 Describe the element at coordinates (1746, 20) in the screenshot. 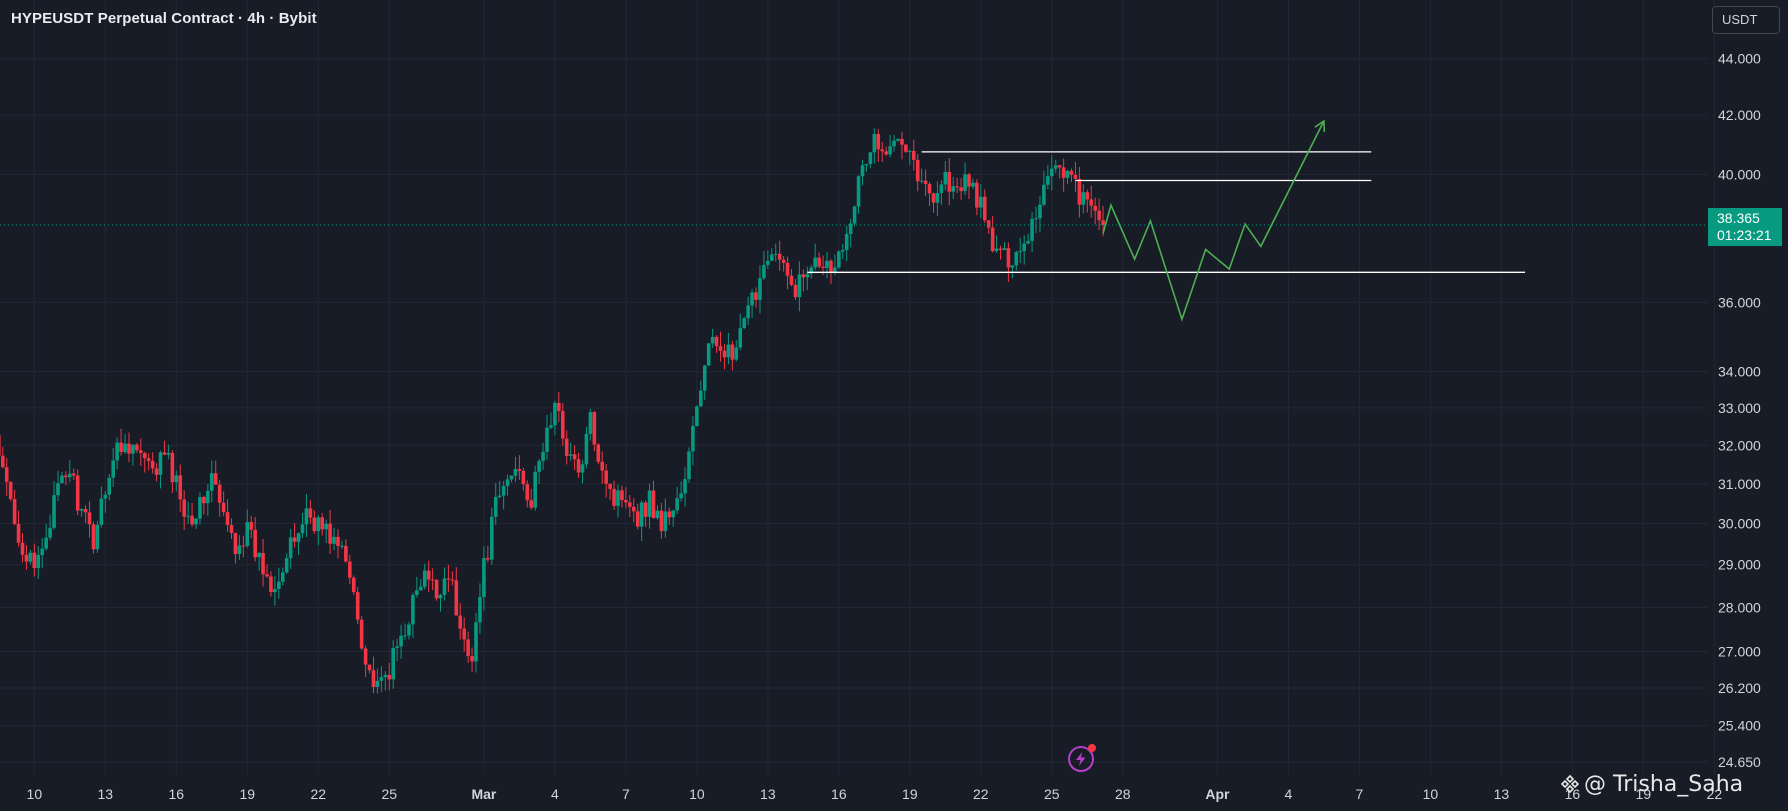

I see `currency-unit-button: USDT` at that location.